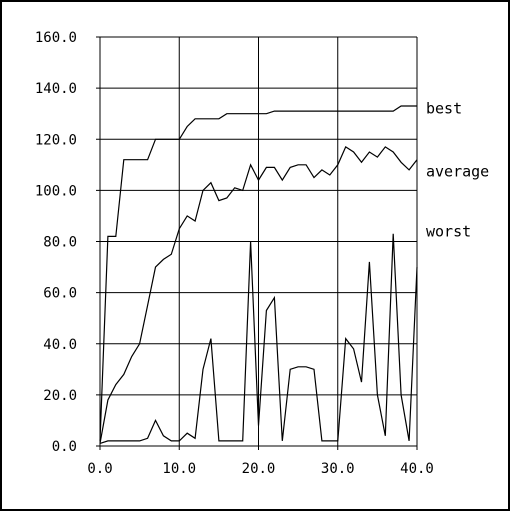 Image resolution: width=510 pixels, height=511 pixels. What do you see at coordinates (259, 469) in the screenshot?
I see `x-tick-label: 20.0` at bounding box center [259, 469].